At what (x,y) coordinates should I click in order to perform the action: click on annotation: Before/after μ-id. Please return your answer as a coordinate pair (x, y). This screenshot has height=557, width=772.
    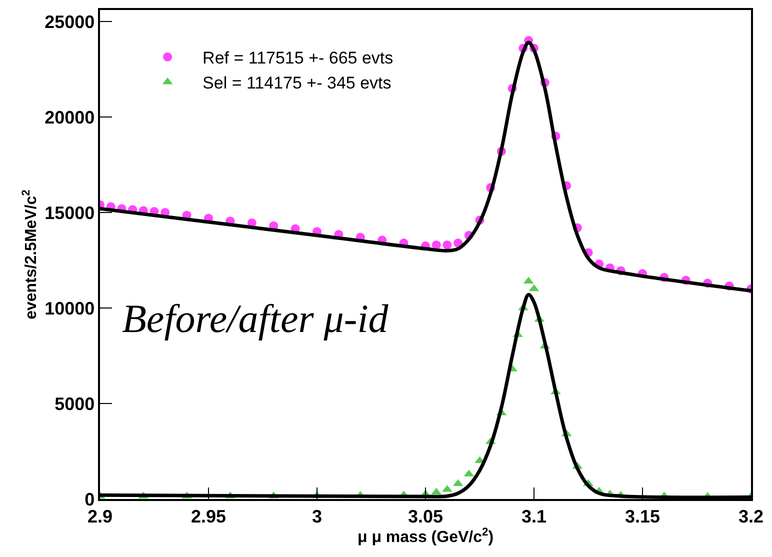
    Looking at the image, I should click on (256, 318).